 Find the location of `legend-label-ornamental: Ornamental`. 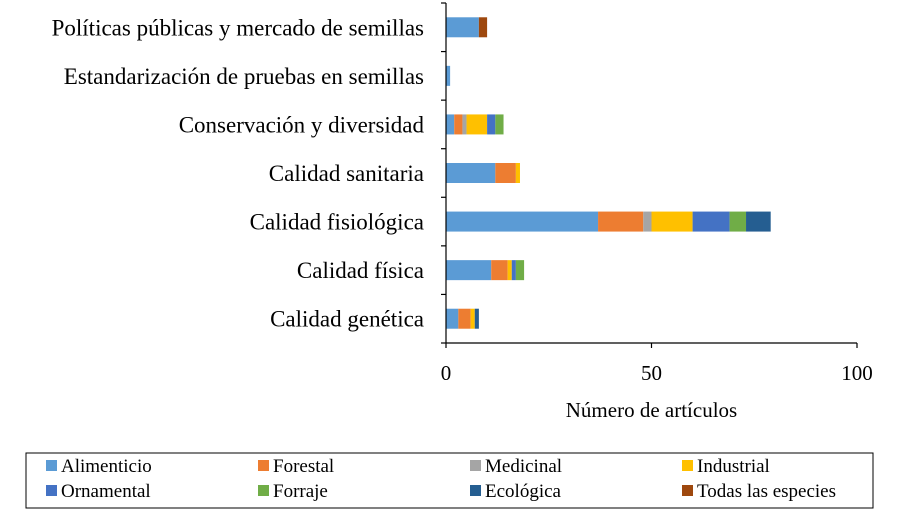

legend-label-ornamental: Ornamental is located at coordinates (106, 491).